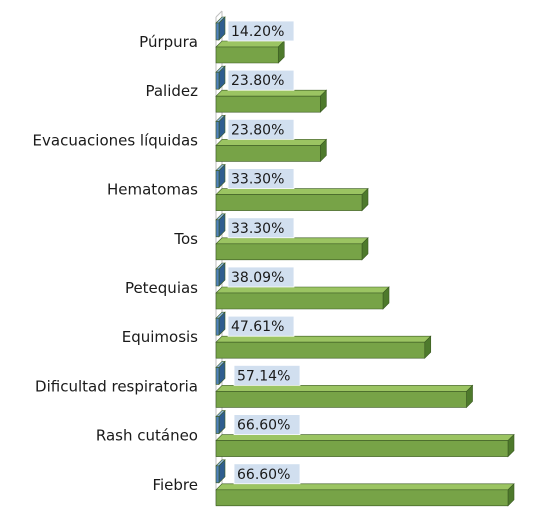  Describe the element at coordinates (147, 436) in the screenshot. I see `category-label: Rash cutáneo` at that location.